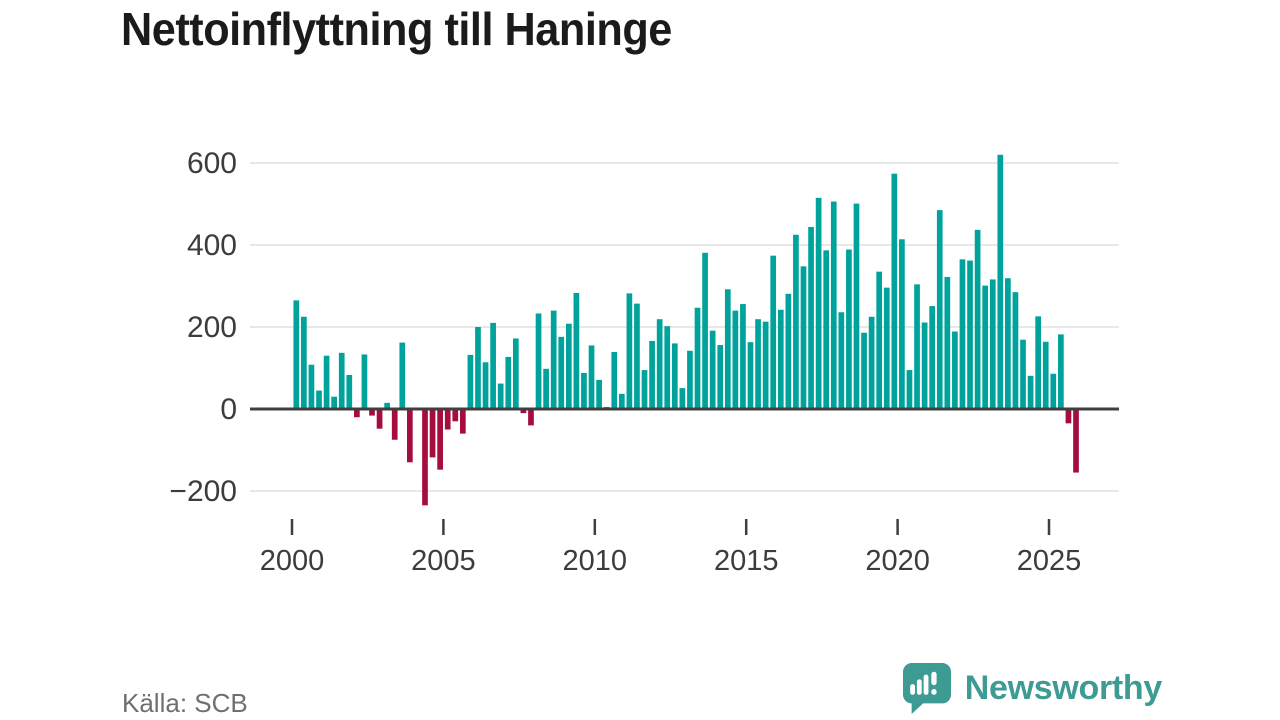  Describe the element at coordinates (500, 396) in the screenshot. I see `bar-2006-q4` at that location.